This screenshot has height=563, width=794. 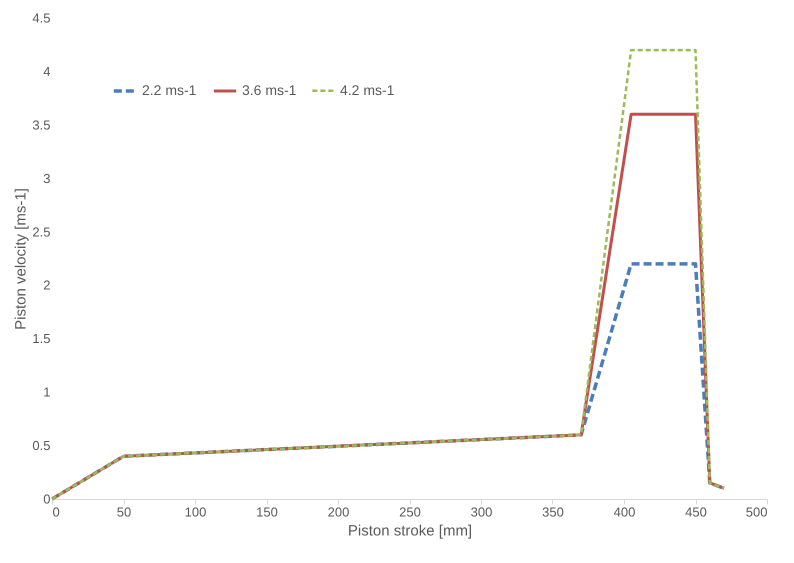 What do you see at coordinates (267, 512) in the screenshot?
I see `x-tick-label: 150` at bounding box center [267, 512].